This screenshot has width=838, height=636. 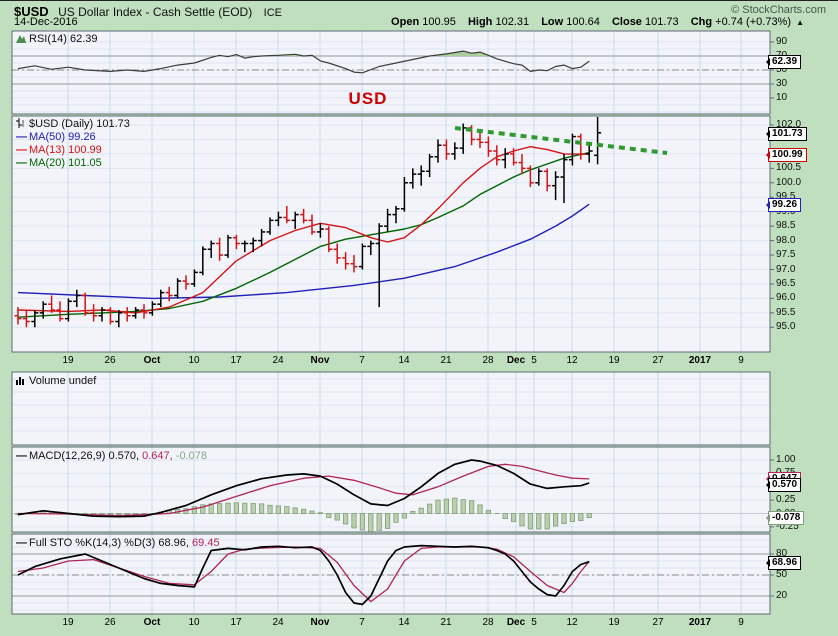 I want to click on axis-label: 100.5, so click(x=788, y=167).